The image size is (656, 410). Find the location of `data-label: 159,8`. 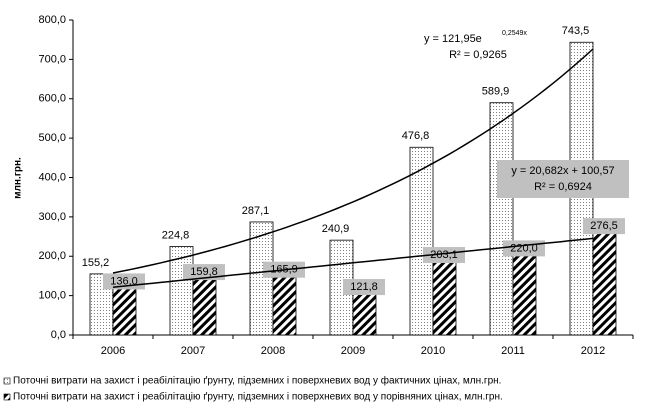

data-label: 159,8 is located at coordinates (204, 272).